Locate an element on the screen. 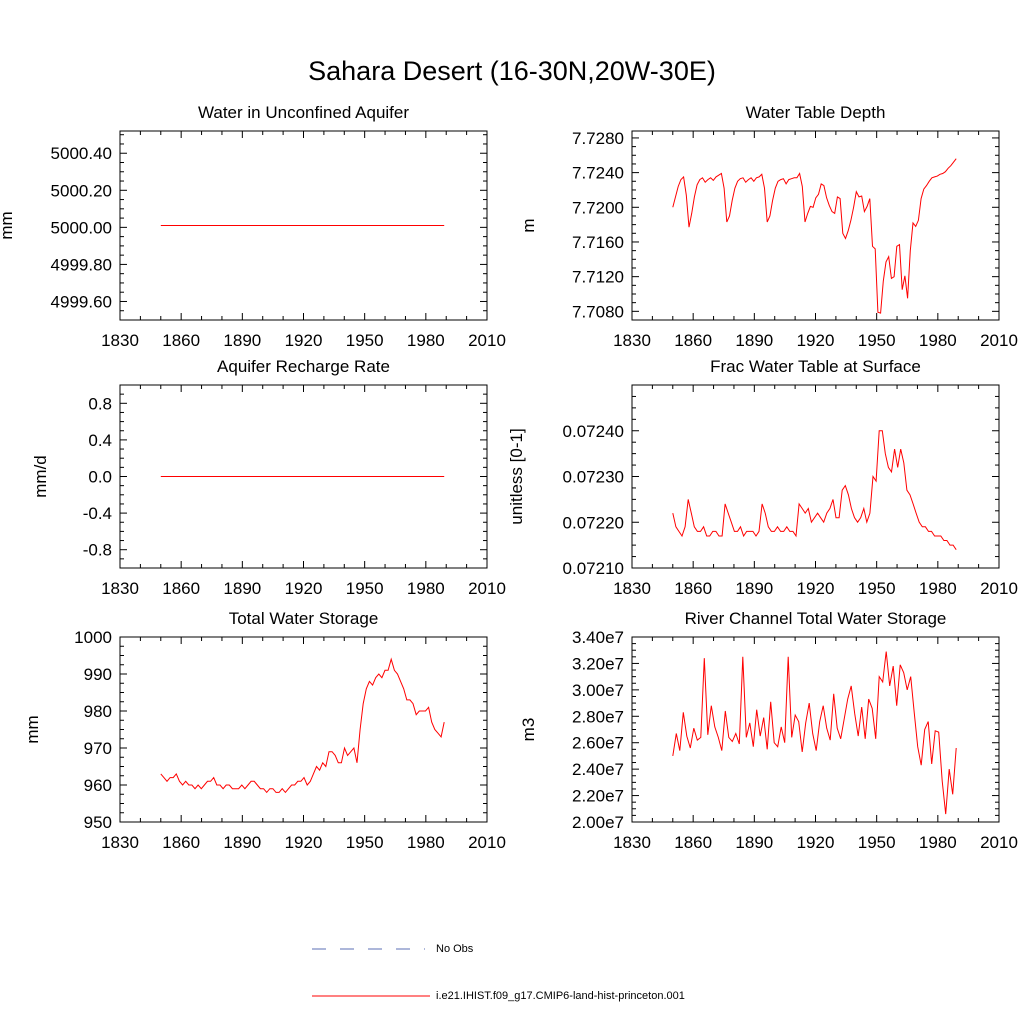 This screenshot has height=1024, width=1024. y-tick-label: 0.4 is located at coordinates (100, 440).